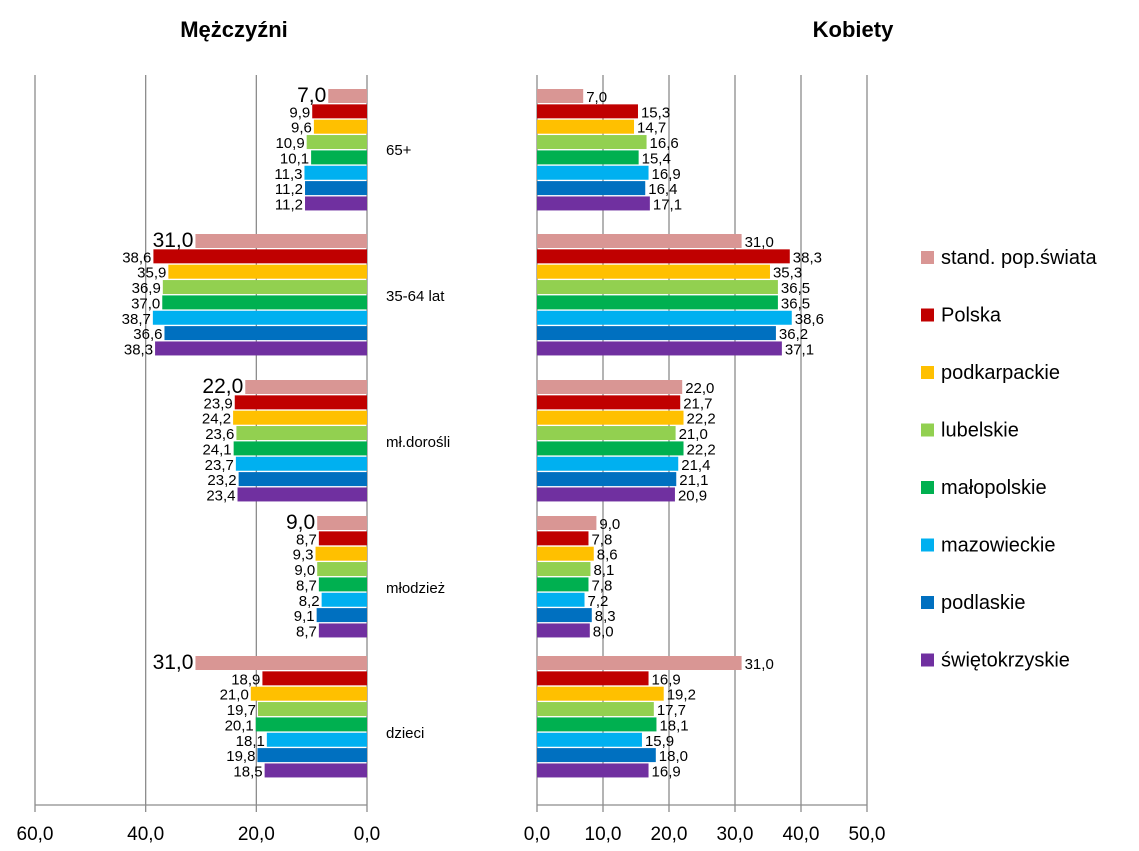 The width and height of the screenshot is (1139, 851). Describe the element at coordinates (221, 480) in the screenshot. I see `data-label: 23,2` at that location.